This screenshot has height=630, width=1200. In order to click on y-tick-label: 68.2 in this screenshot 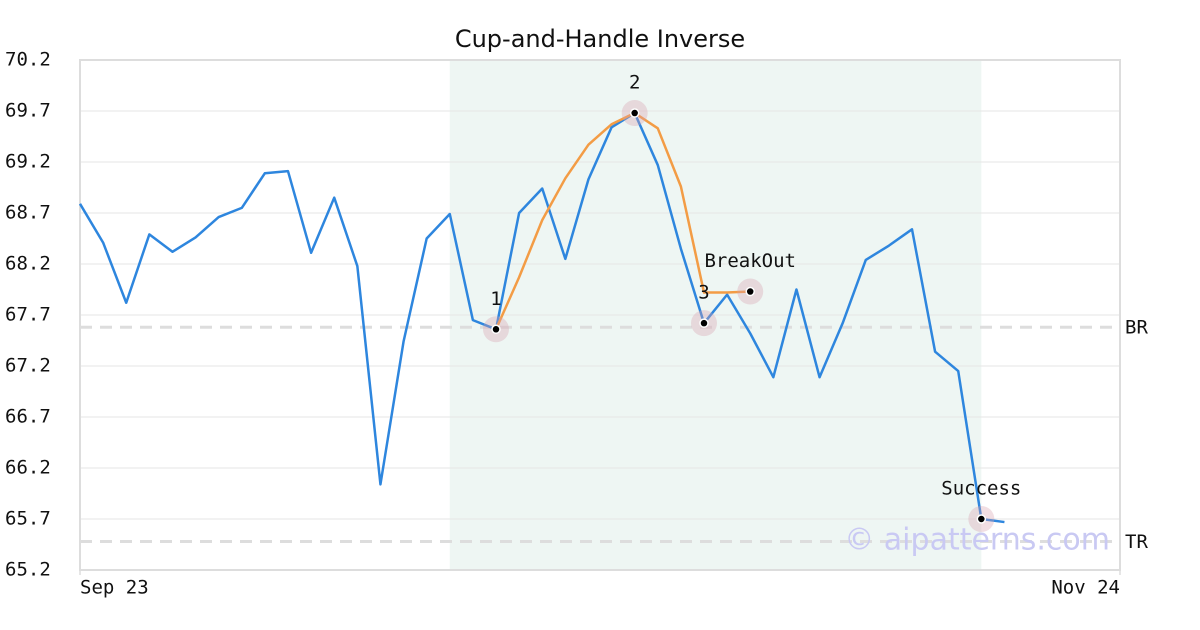, I will do `click(28, 264)`.